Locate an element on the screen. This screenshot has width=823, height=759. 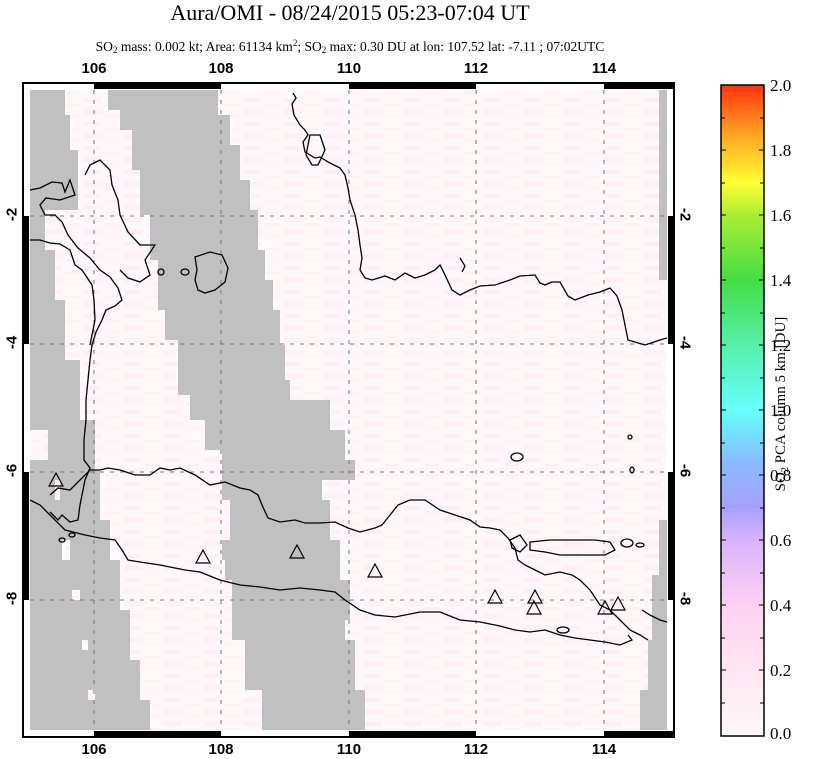
colorbar-tick: 0.2 is located at coordinates (781, 670).